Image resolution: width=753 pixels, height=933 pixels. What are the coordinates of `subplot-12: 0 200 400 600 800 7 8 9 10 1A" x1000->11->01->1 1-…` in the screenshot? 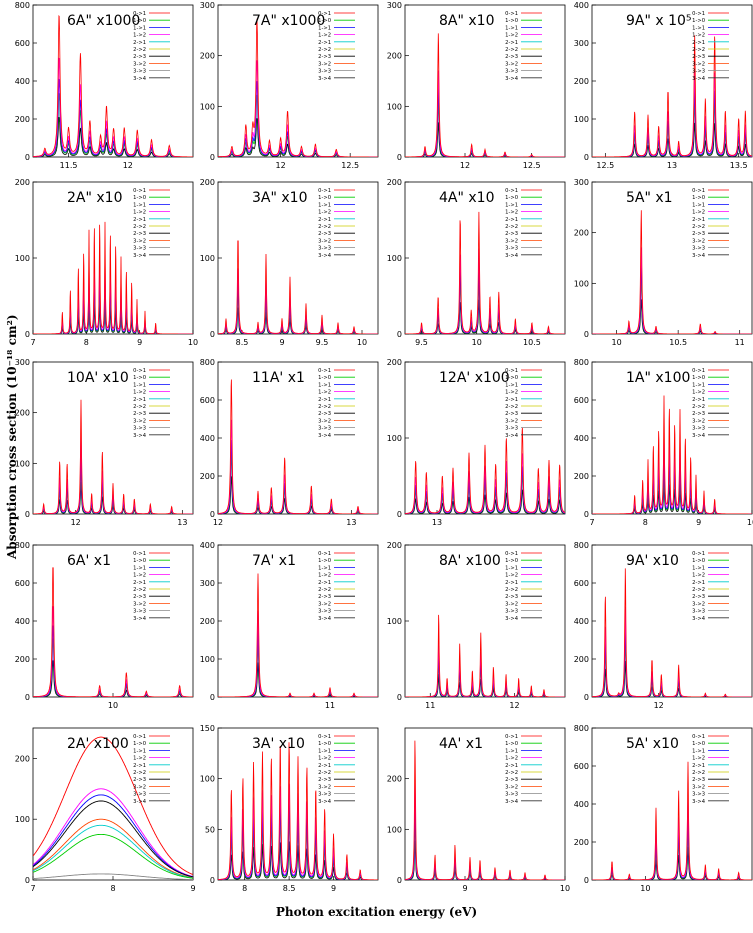 It's located at (663, 442).